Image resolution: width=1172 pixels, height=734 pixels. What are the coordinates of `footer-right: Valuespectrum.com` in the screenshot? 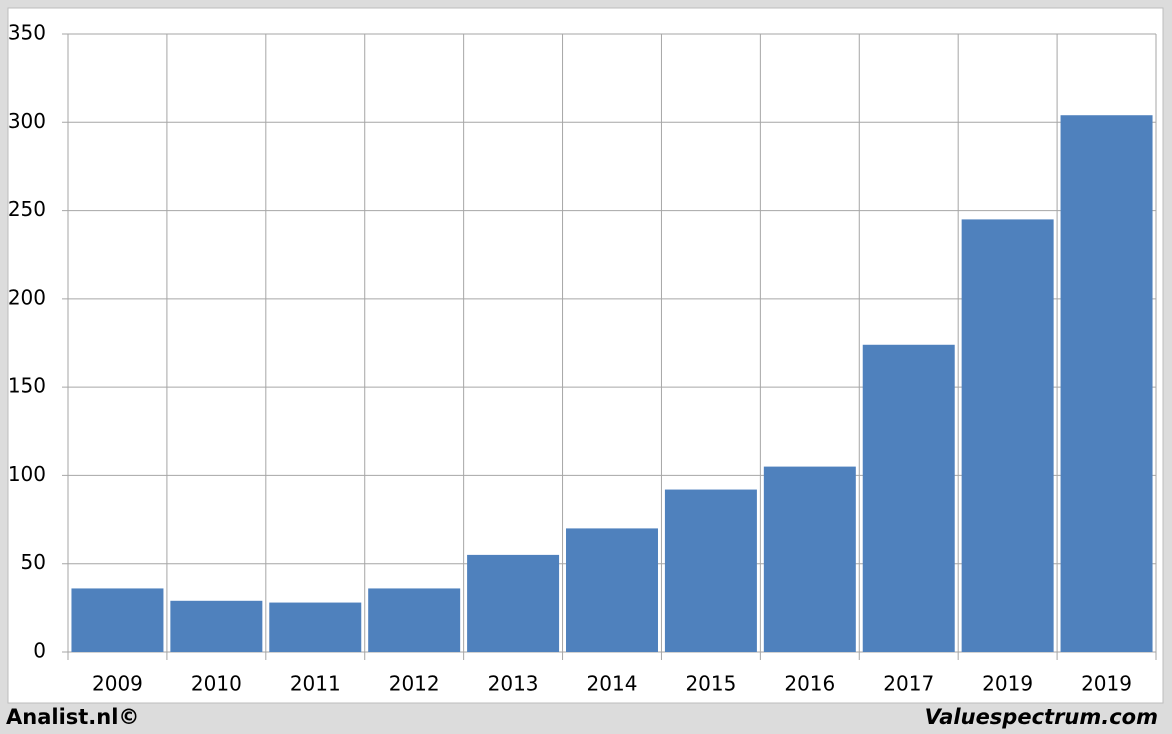 It's located at (1041, 717).